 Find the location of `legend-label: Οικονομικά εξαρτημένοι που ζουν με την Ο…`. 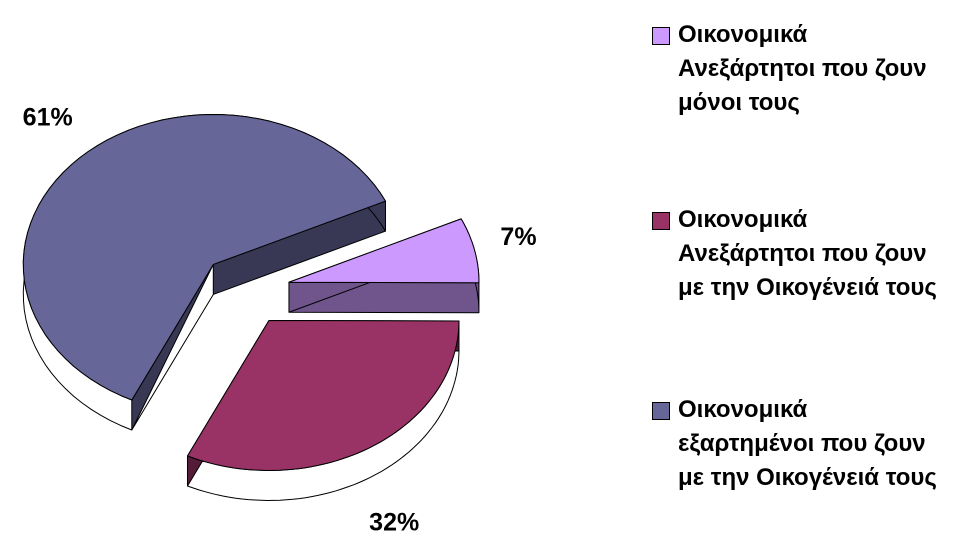

legend-label: Οικονομικά εξαρτημένοι που ζουν με την Ο… is located at coordinates (807, 443).